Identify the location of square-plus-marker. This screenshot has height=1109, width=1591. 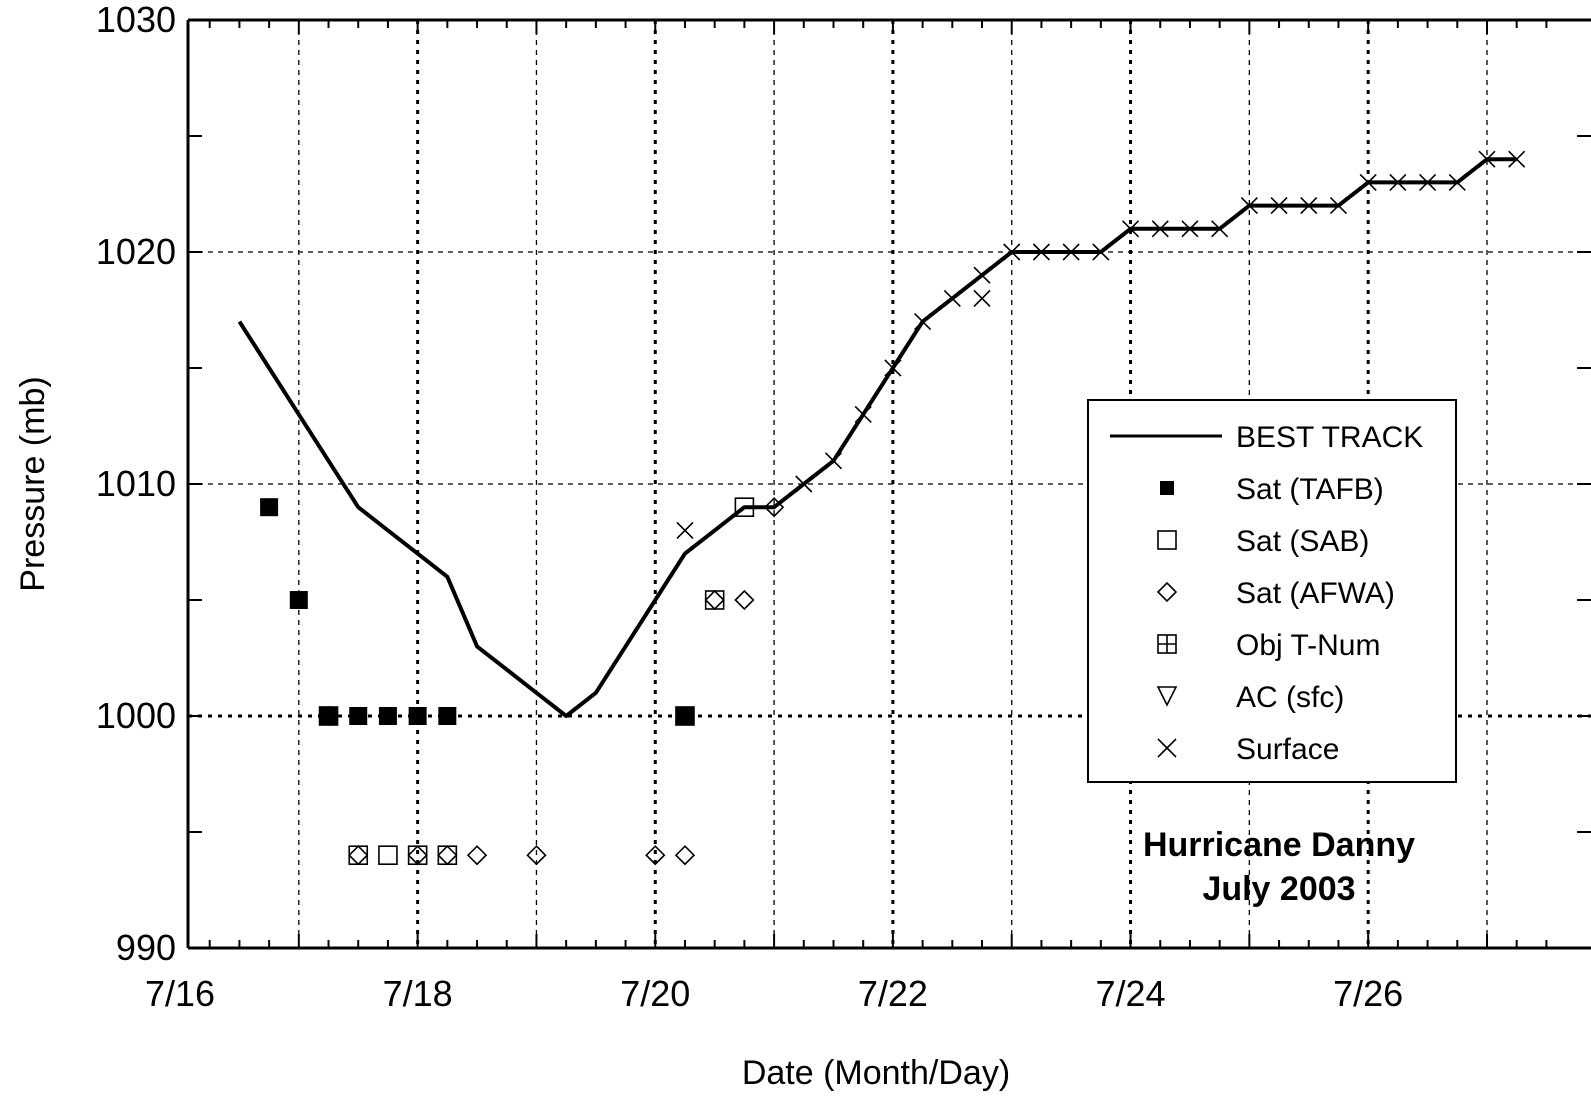
(1167, 644).